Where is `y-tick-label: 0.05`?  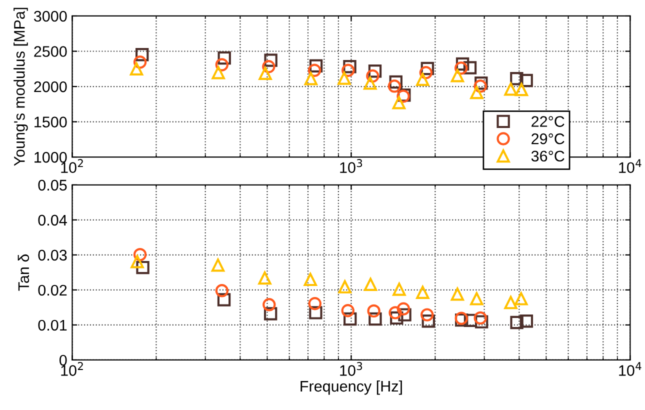 y-tick-label: 0.05 is located at coordinates (52, 185).